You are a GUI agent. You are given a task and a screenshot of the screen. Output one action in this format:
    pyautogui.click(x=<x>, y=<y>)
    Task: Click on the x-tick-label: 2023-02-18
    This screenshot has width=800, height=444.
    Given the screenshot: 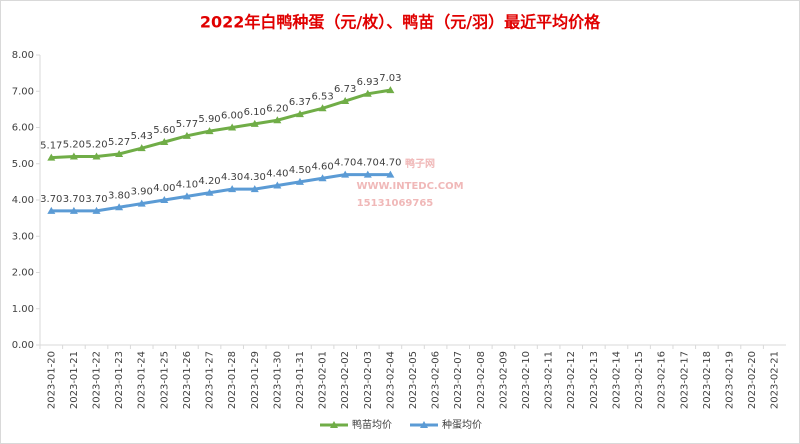 What is the action you would take?
    pyautogui.click(x=707, y=380)
    